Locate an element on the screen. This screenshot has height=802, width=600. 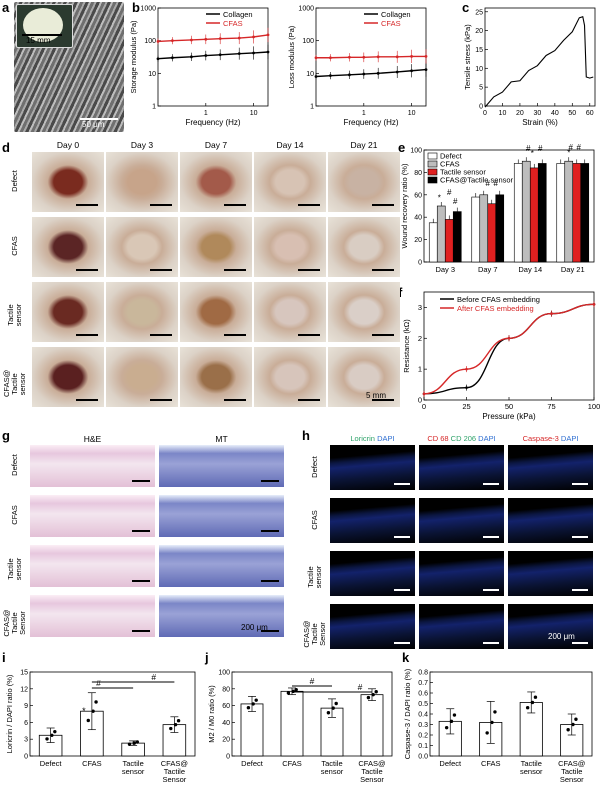
y-tick-label: 0.0 is located at coordinates (423, 757).